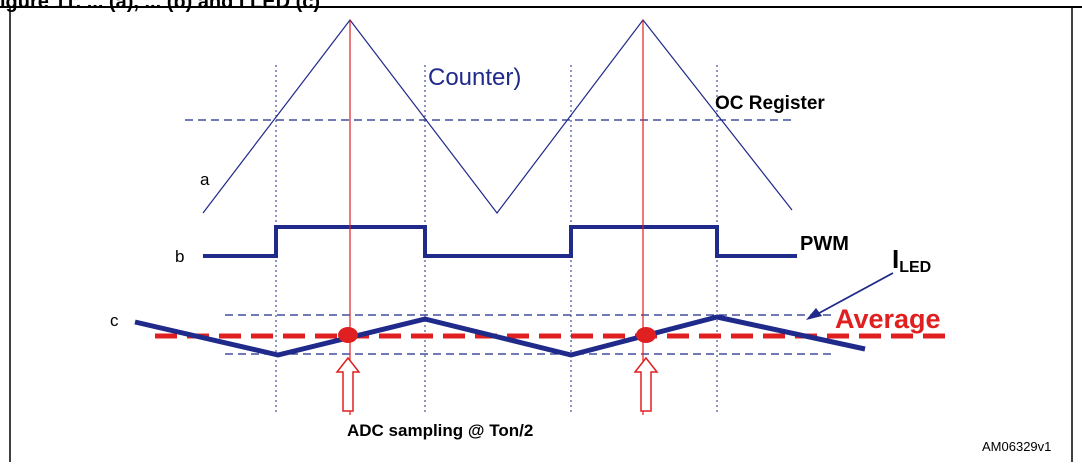 The image size is (1082, 467). Describe the element at coordinates (1016, 446) in the screenshot. I see `figure-id-label: AM06329v1` at that location.